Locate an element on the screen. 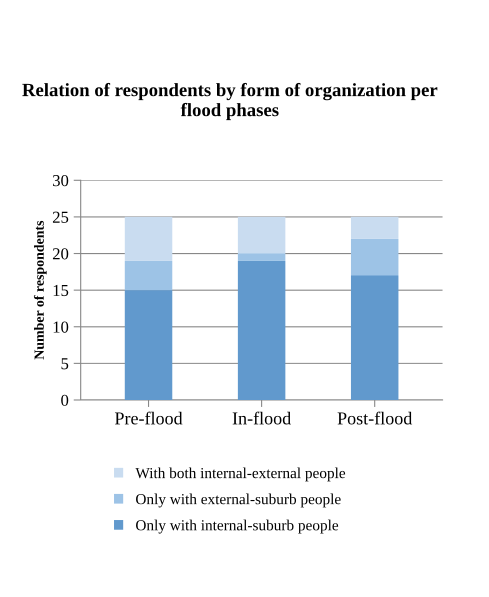  x-tick-label: In-flood is located at coordinates (261, 418).